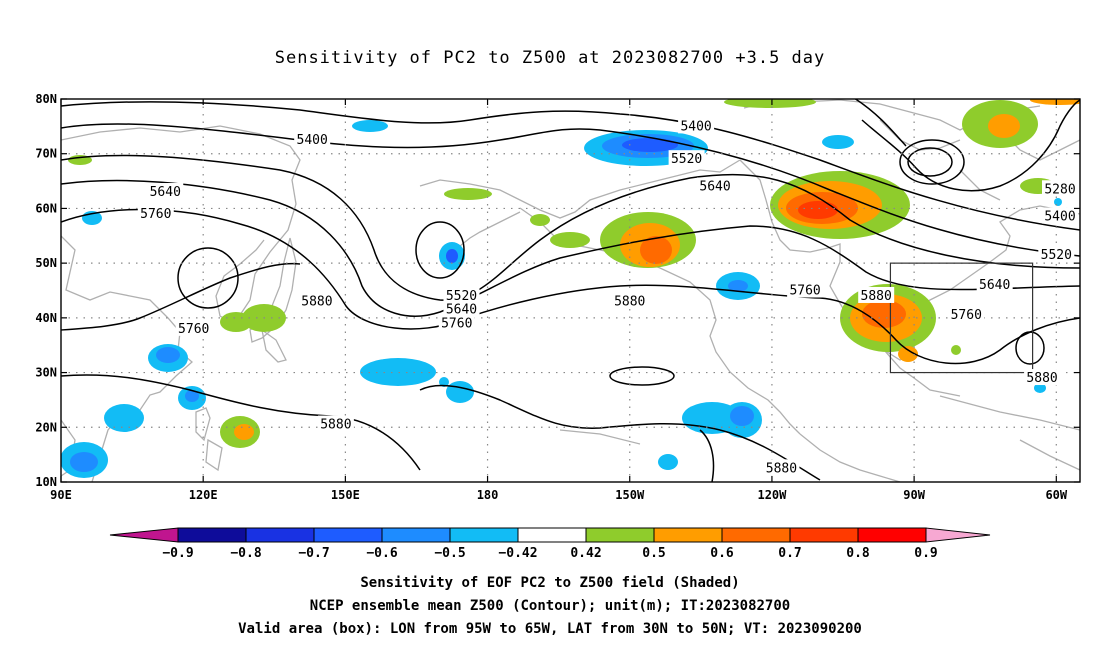 The height and width of the screenshot is (650, 1100). I want to click on y-tick-label: 40N, so click(46, 318).